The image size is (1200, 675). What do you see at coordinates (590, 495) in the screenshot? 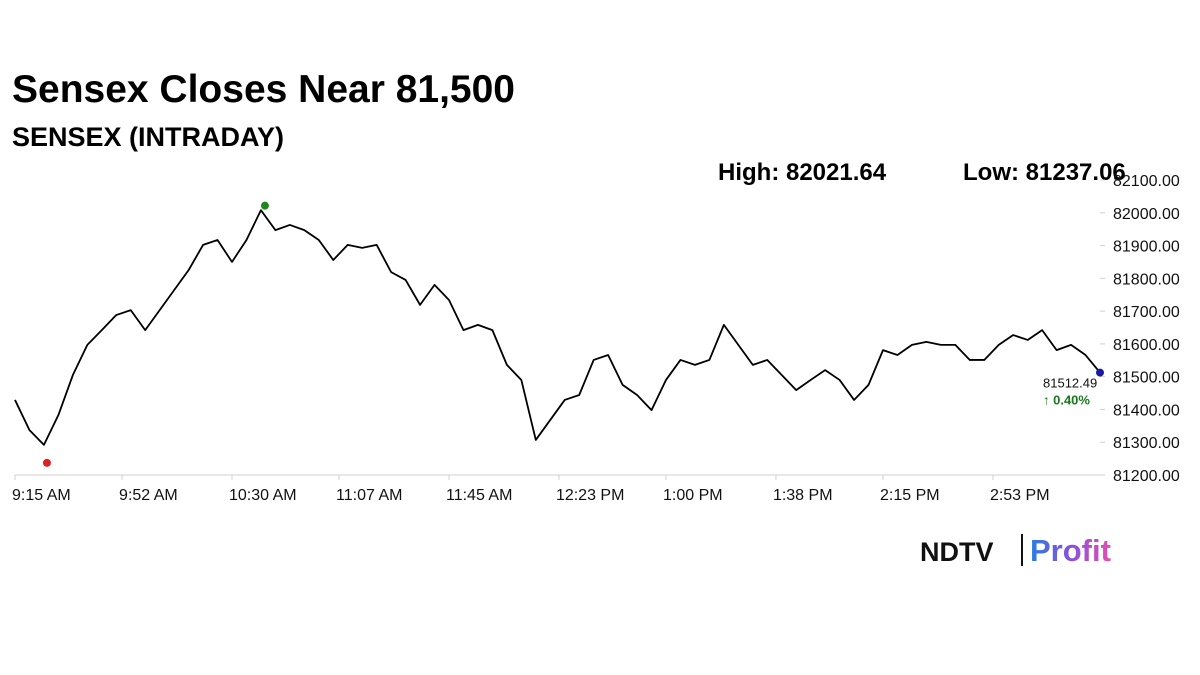
I see `x-tick-label: 12:23 PM` at bounding box center [590, 495].